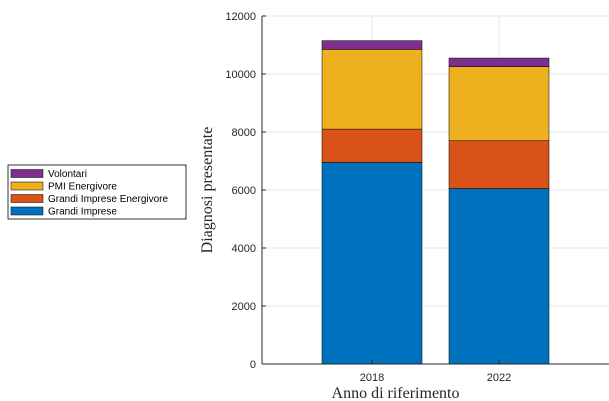 This screenshot has height=401, width=609. What do you see at coordinates (499, 62) in the screenshot?
I see `bar-2022-volontari` at bounding box center [499, 62].